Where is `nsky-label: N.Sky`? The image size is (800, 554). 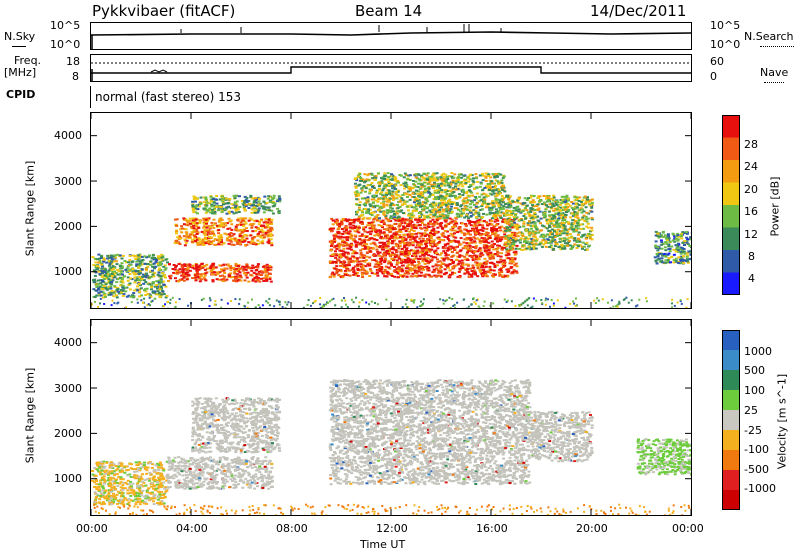 nsky-label: N.Sky is located at coordinates (20, 36).